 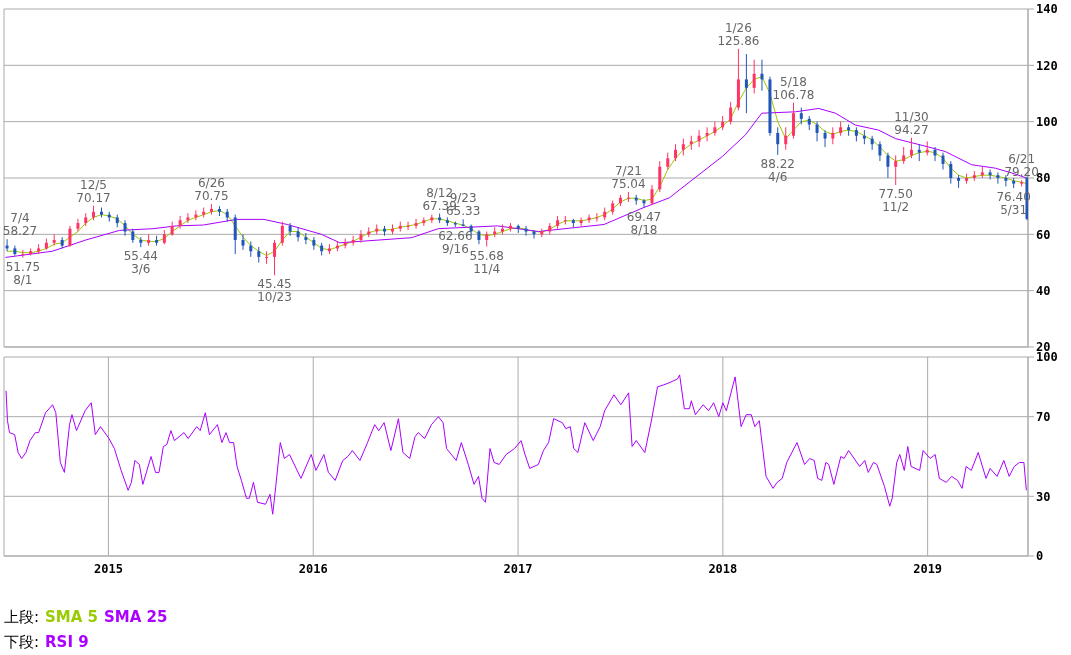 I want to click on y-tick-label: 30, so click(x=1043, y=496).